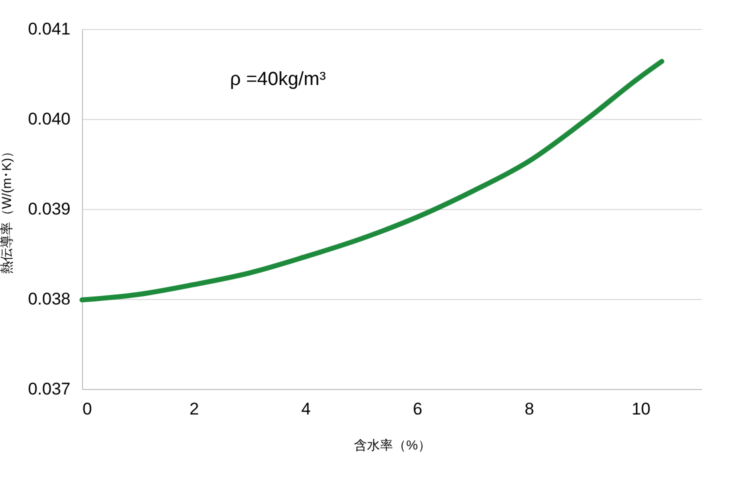 Image resolution: width=743 pixels, height=477 pixels. I want to click on x-tick-label: 8, so click(529, 409).